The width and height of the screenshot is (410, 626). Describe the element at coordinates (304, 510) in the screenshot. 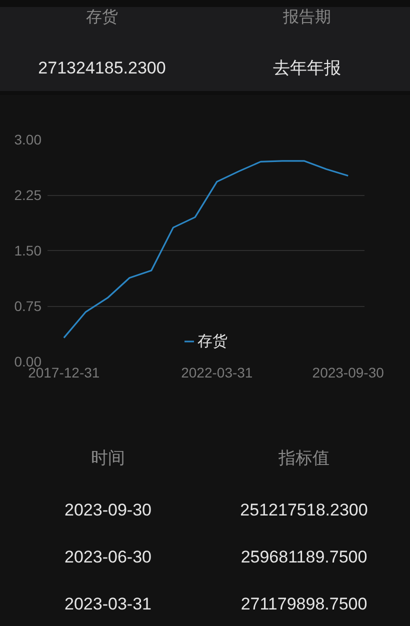

I see `text: 251217518.2300` at that location.